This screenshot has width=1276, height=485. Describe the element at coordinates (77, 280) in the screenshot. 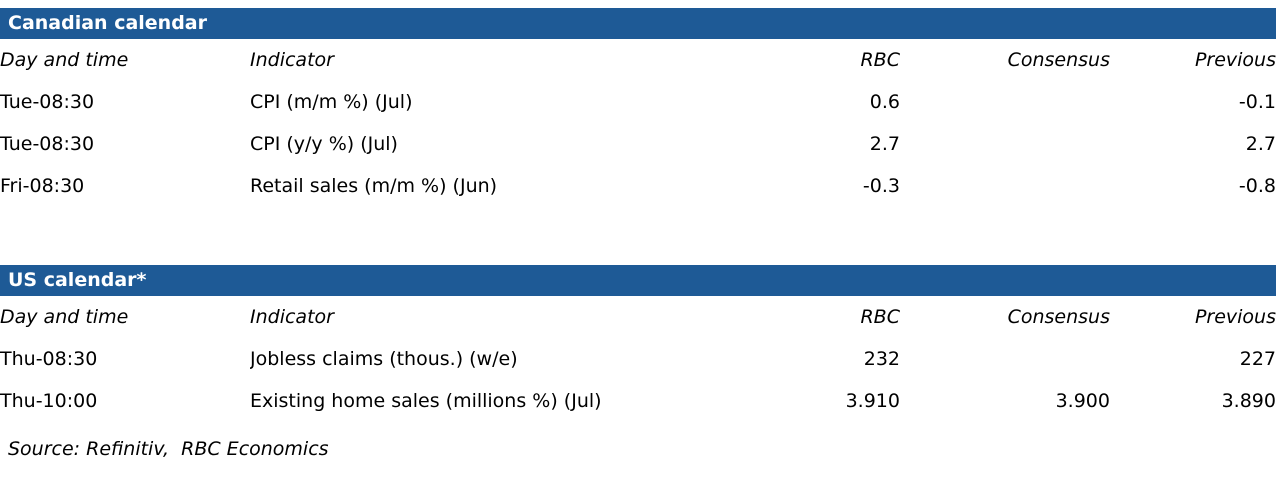

I see `table-title: US calendar*` at that location.